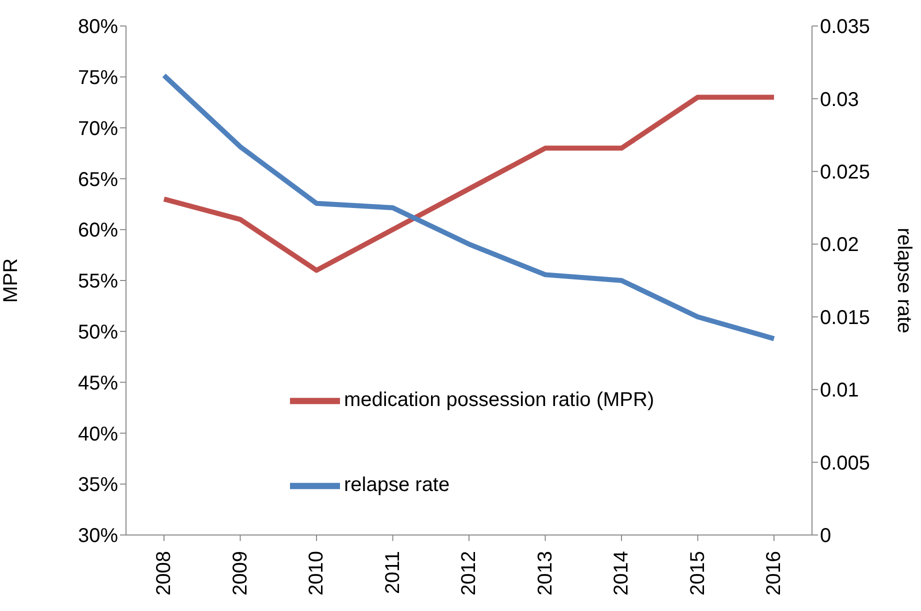 This screenshot has width=921, height=611. What do you see at coordinates (839, 99) in the screenshot?
I see `y2-tick-label: 0.03` at bounding box center [839, 99].